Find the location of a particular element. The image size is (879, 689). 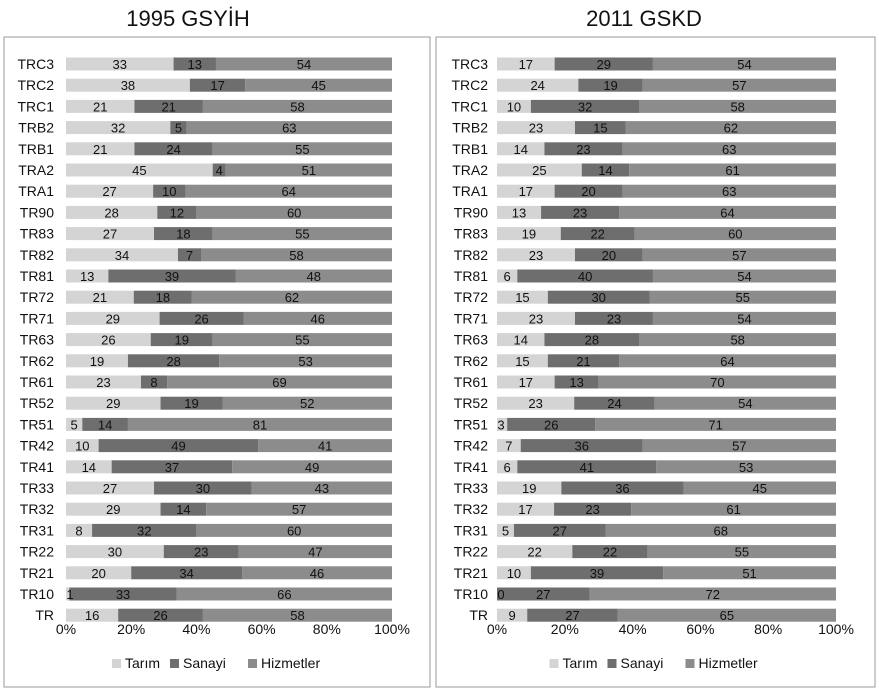

data-label: 21 is located at coordinates (100, 106).